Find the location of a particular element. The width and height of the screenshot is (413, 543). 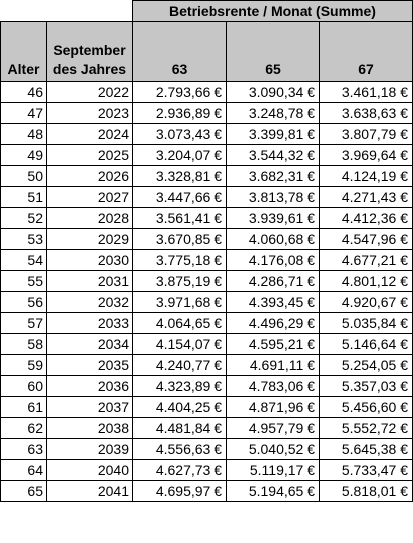

cell-rente-63: 3.971,68 € is located at coordinates (179, 302).